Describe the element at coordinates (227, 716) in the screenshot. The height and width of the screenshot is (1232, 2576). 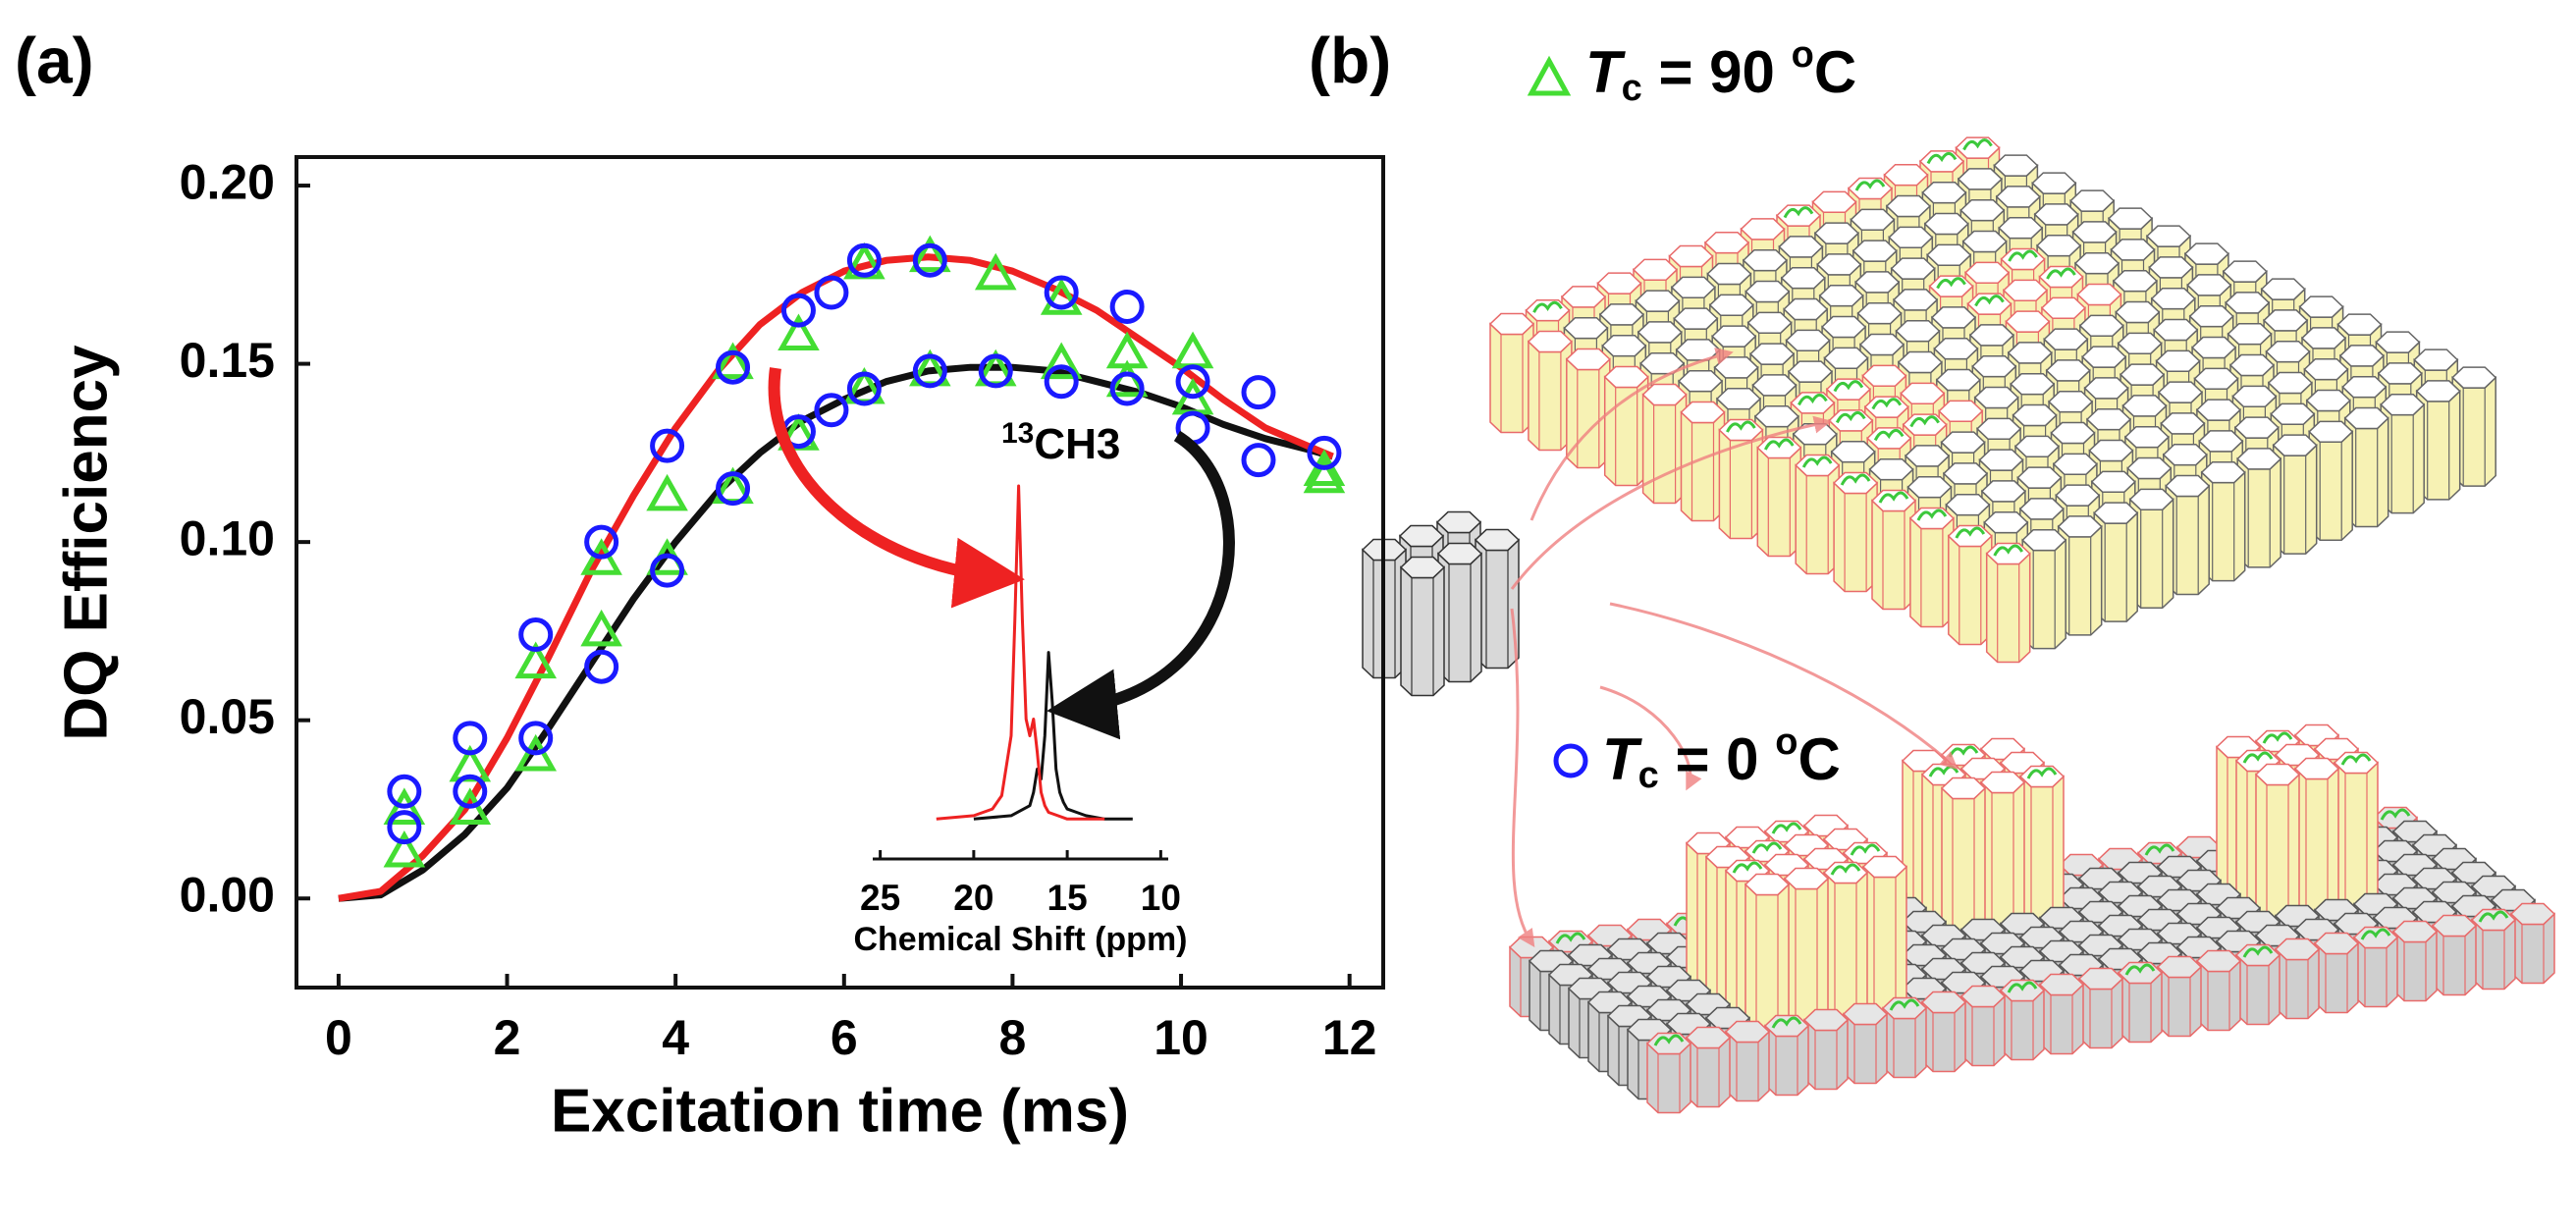
I see `y-tick-label: 0.05` at that location.